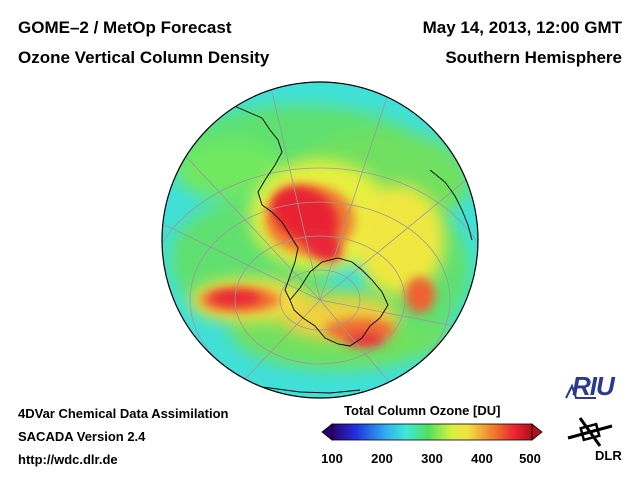  Describe the element at coordinates (382, 458) in the screenshot. I see `colorbar-tick-label: 200` at that location.